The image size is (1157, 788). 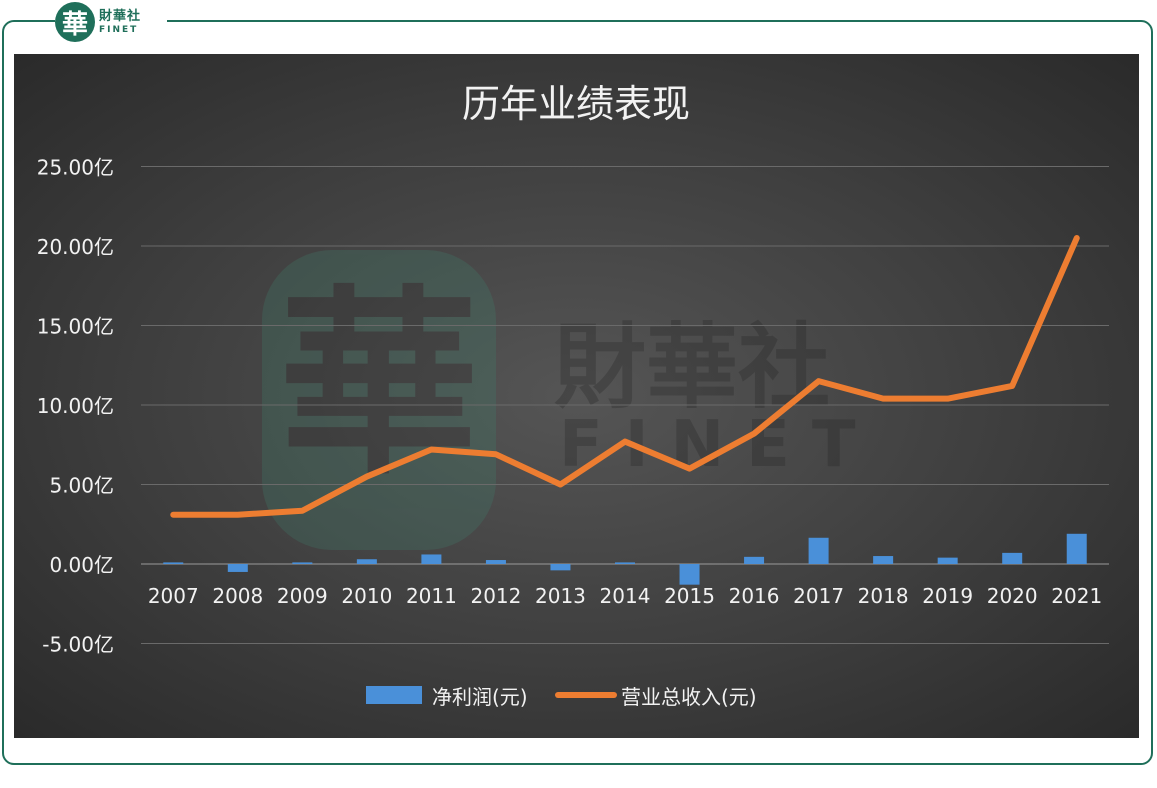 What do you see at coordinates (81, 565) in the screenshot?
I see `y-tick-label: 0.00亿` at bounding box center [81, 565].